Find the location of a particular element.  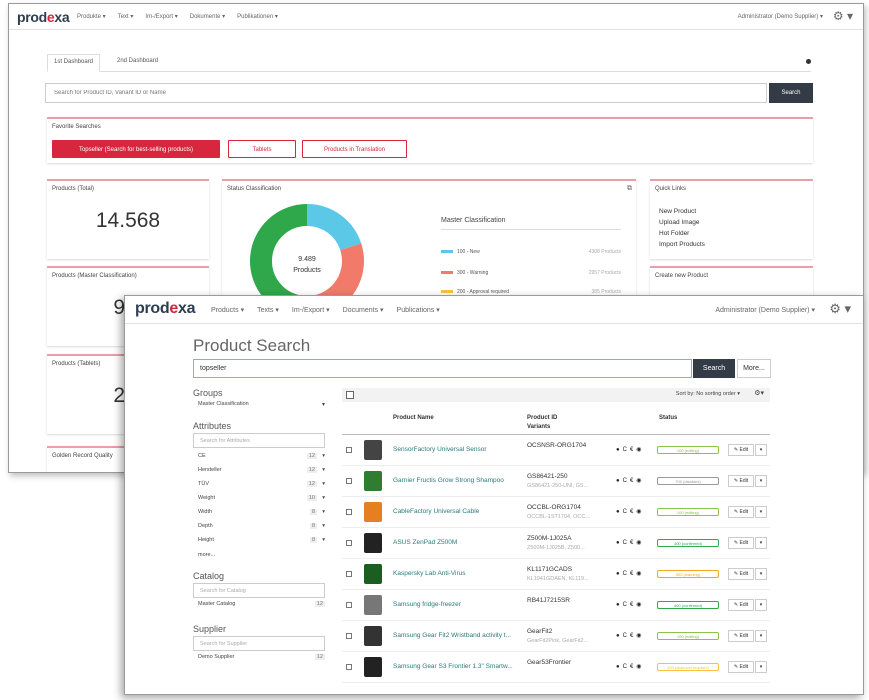

product-name-link: SensorFactory Universal Sensor is located at coordinates (440, 449).